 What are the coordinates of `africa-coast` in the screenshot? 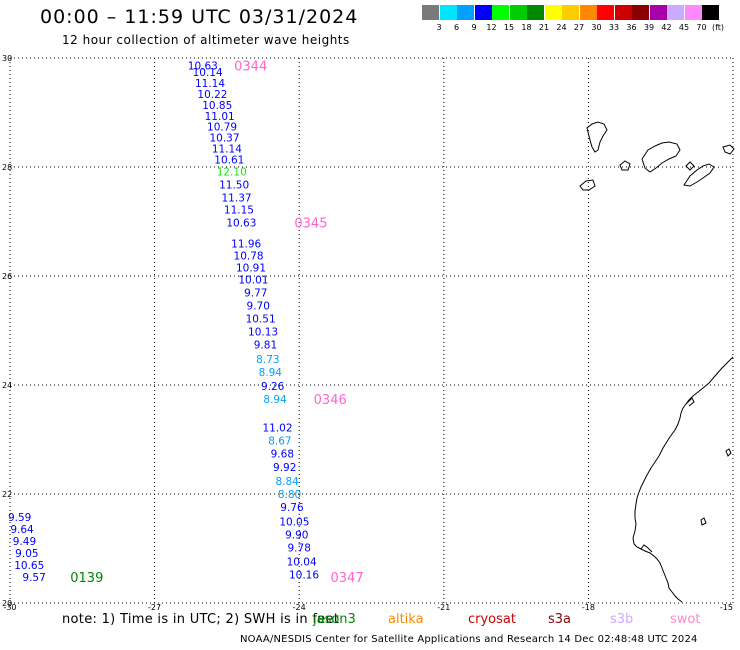 It's located at (683, 479).